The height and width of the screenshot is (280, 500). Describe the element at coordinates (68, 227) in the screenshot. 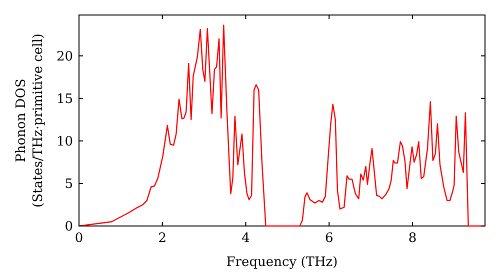

I see `y-tick-label: 0` at that location.